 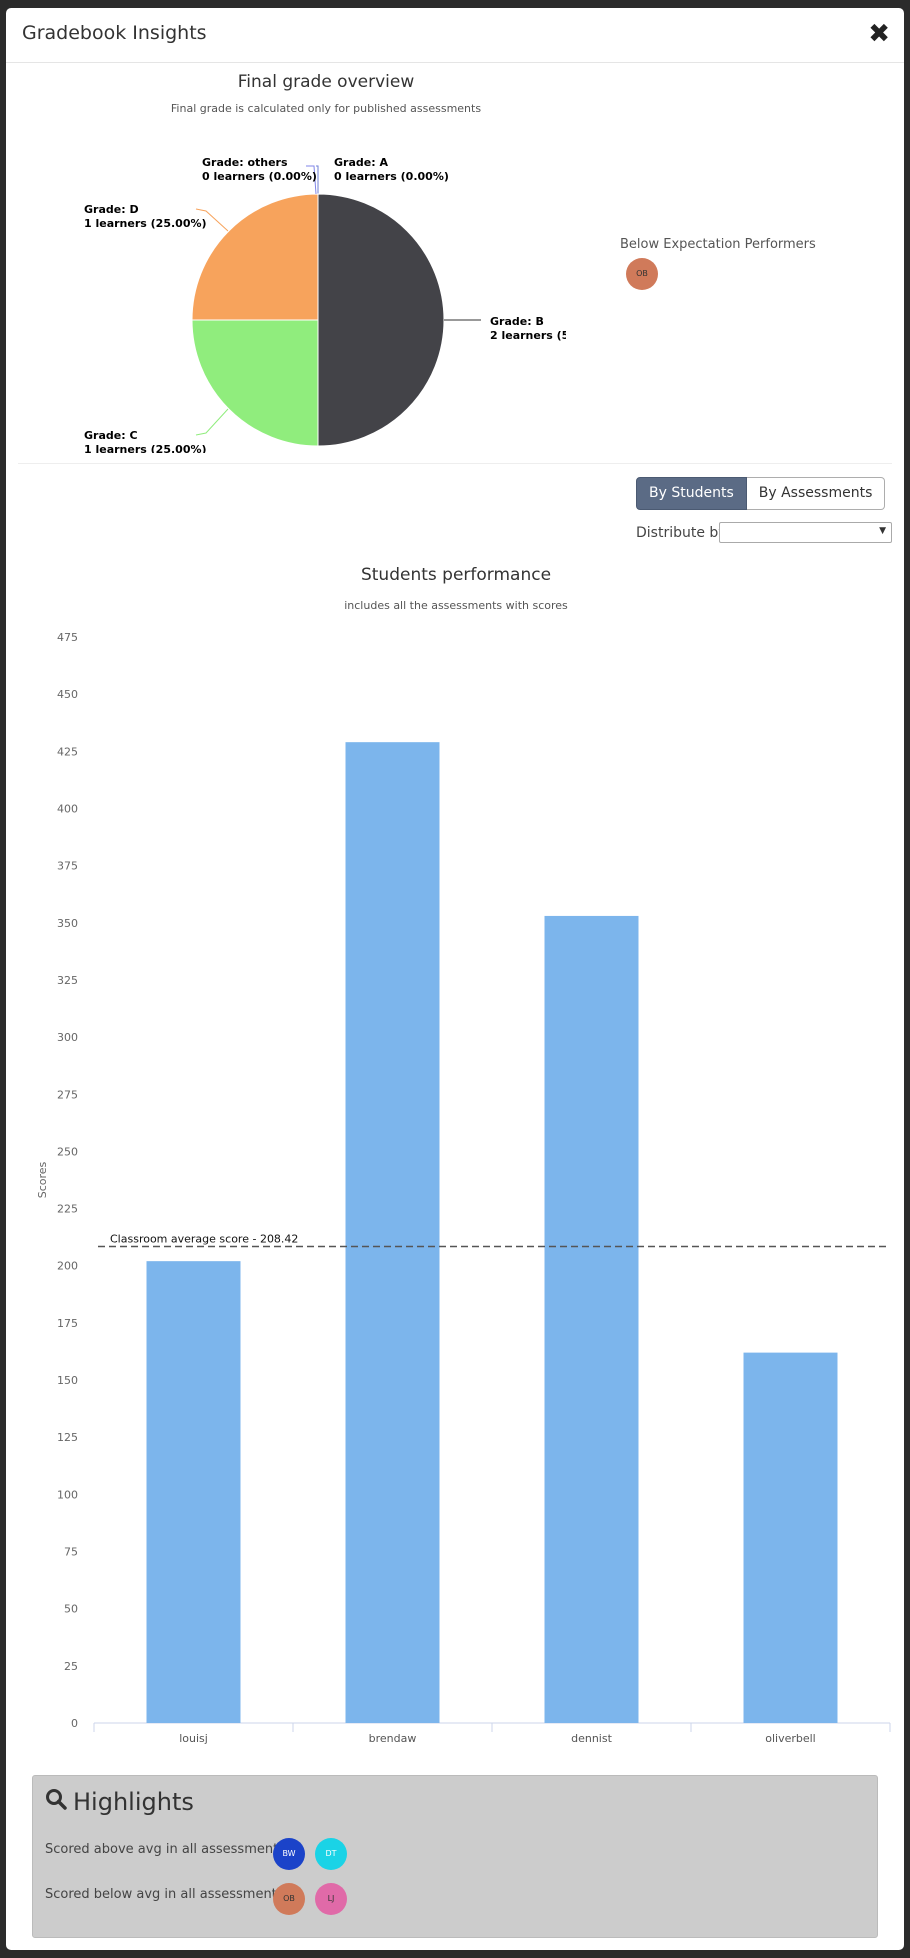 I want to click on highlights-heading: Highlights, so click(x=119, y=1802).